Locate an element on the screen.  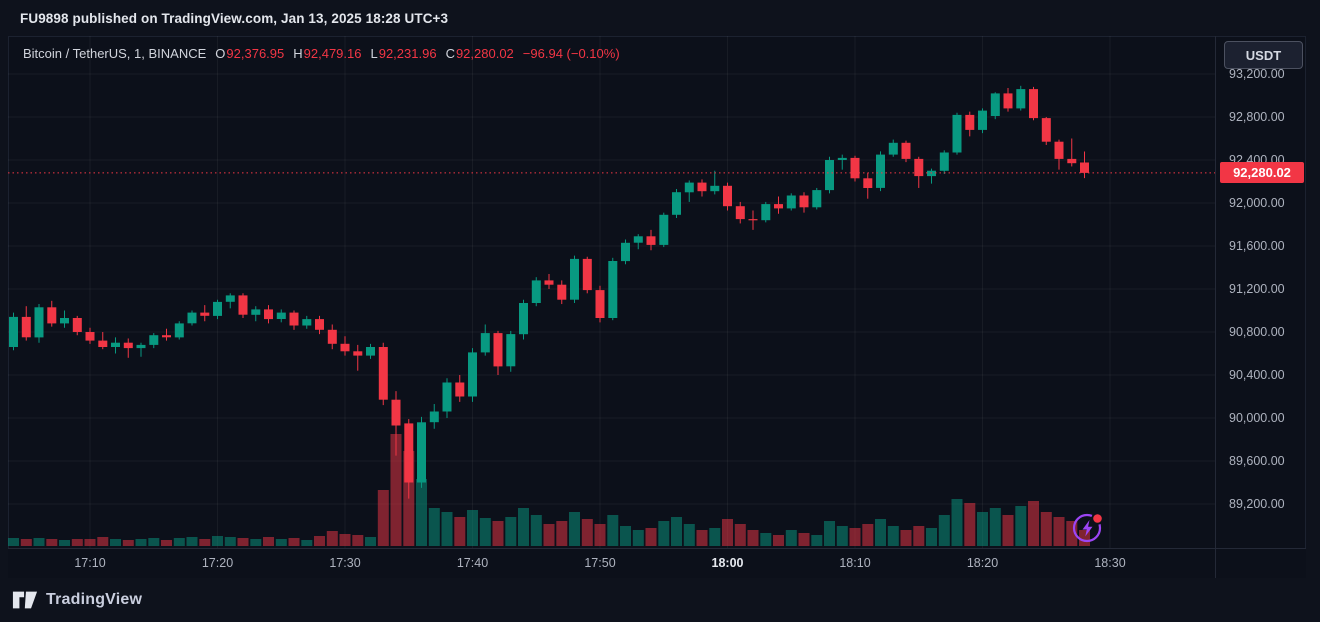
time-tick-label: 17:40 is located at coordinates (472, 563).